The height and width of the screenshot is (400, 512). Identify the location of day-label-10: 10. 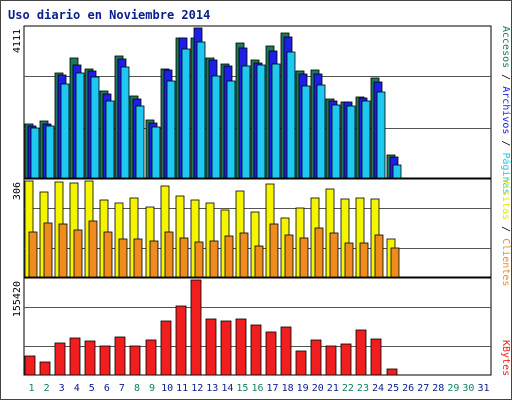
(167, 388).